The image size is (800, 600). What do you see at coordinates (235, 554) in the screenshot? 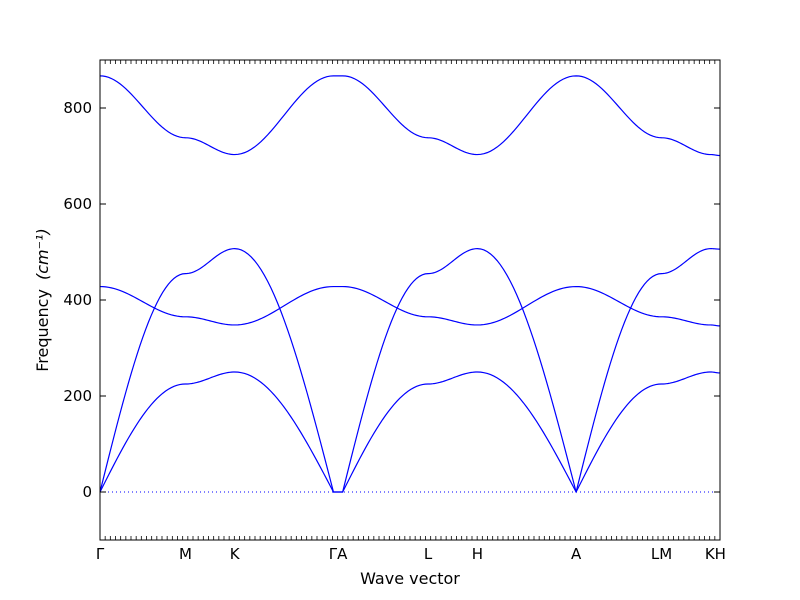
I see `x-tick-label: K` at bounding box center [235, 554].